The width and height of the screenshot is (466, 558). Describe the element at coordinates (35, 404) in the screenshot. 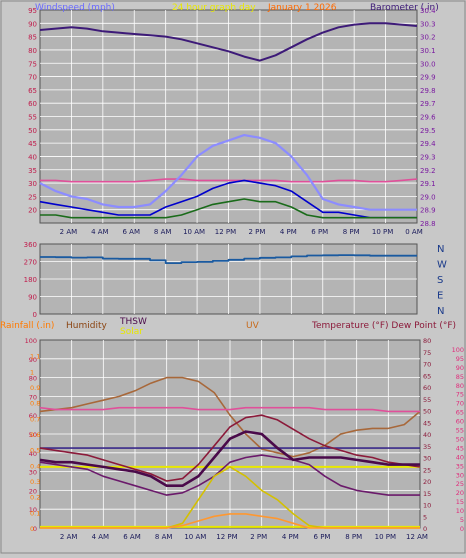

I see `rainfall-tick-label: 0.8` at that location.